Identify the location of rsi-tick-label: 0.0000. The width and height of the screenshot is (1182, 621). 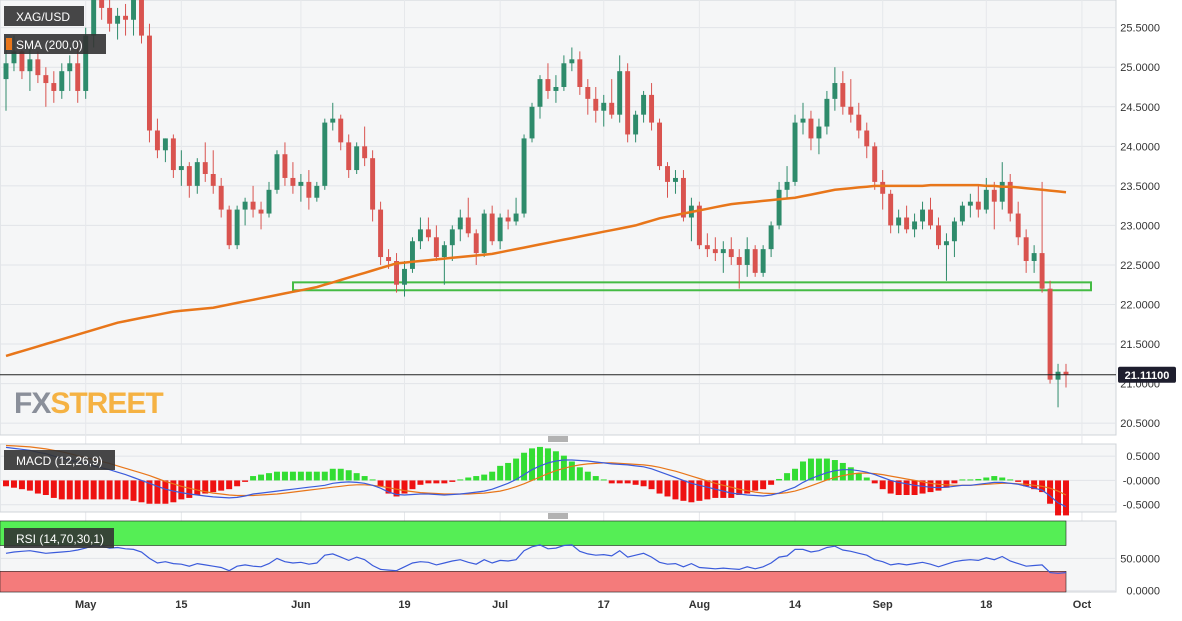
(1143, 592).